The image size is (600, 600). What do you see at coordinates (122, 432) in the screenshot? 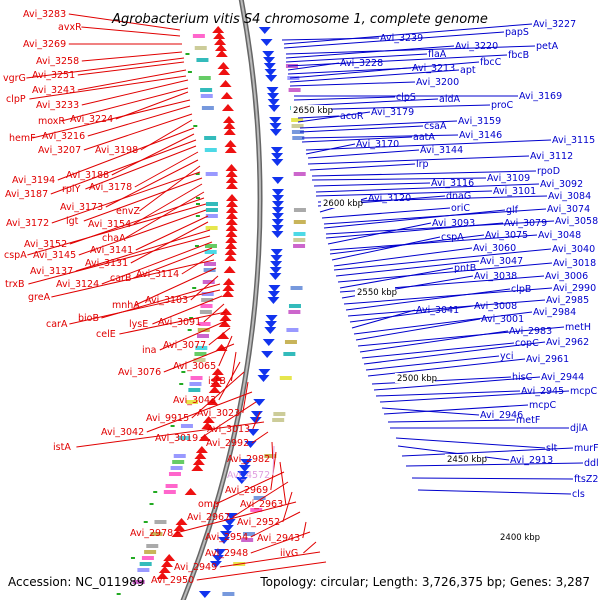
I see `left-gene-label: Avi_3042` at bounding box center [122, 432].